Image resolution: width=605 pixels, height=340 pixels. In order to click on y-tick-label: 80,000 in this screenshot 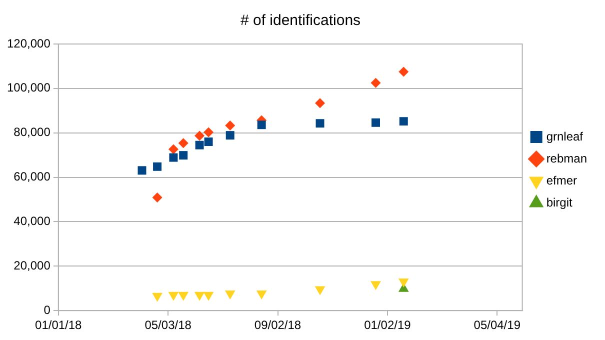, I will do `click(32, 132)`.